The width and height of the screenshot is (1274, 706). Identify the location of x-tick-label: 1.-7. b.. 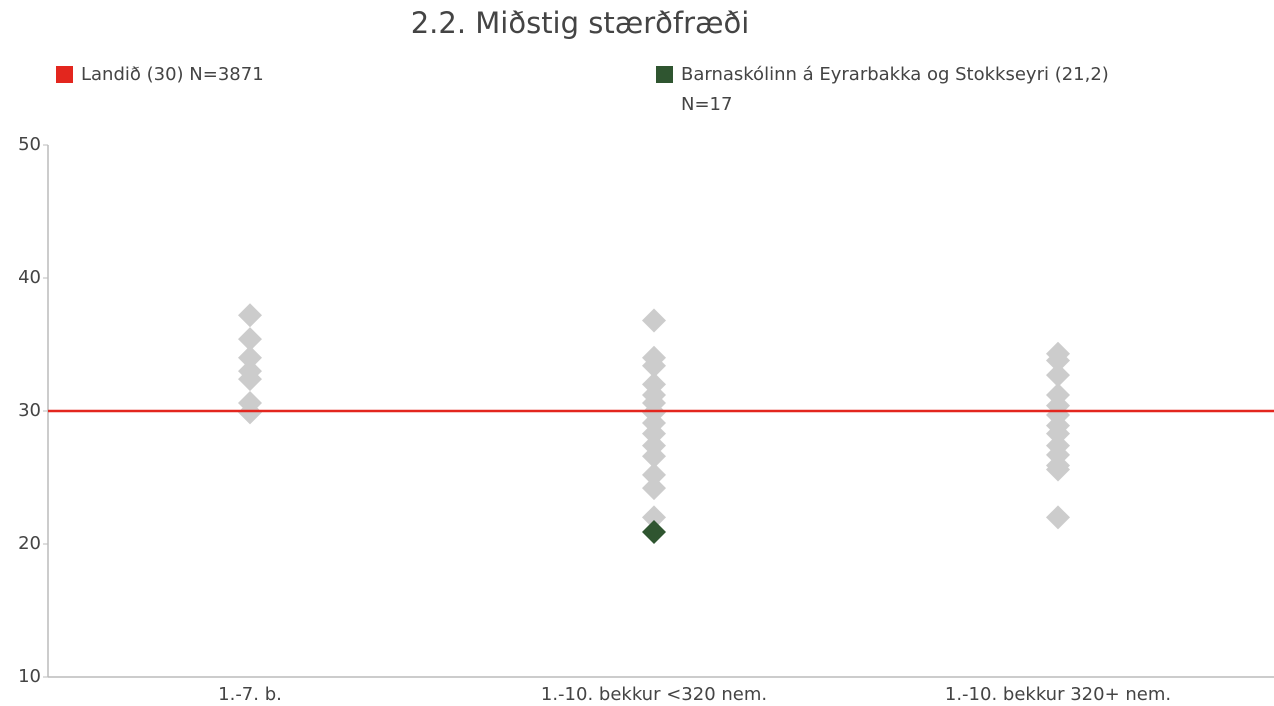
(250, 694).